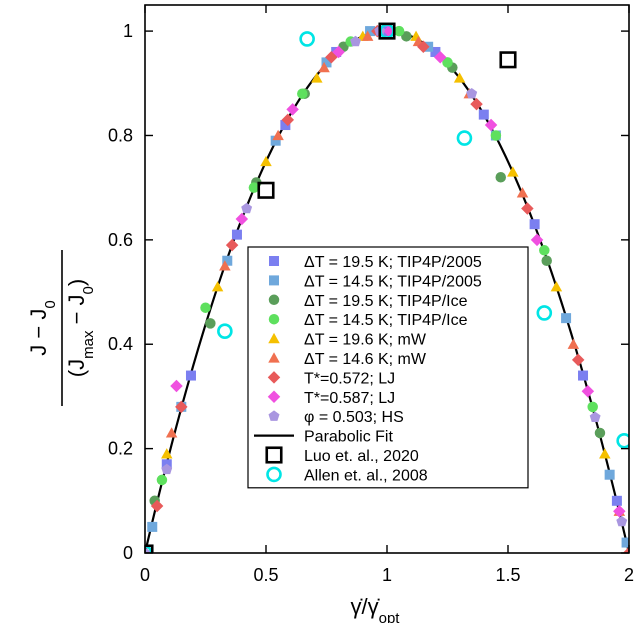 This screenshot has height=623, width=634. What do you see at coordinates (128, 553) in the screenshot?
I see `y-tick-label: 0` at bounding box center [128, 553].